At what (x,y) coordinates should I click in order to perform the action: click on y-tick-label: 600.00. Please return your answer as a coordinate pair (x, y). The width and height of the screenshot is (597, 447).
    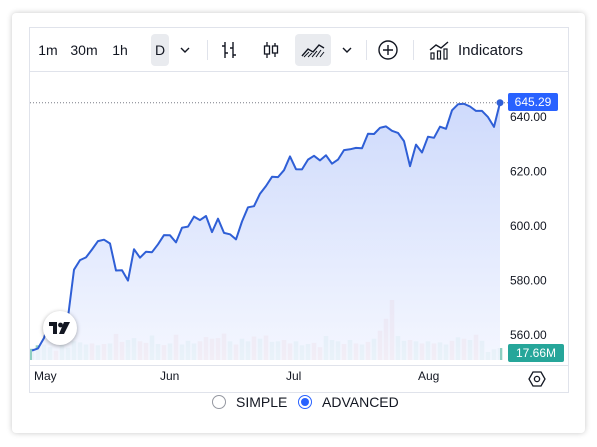
    Looking at the image, I should click on (528, 226).